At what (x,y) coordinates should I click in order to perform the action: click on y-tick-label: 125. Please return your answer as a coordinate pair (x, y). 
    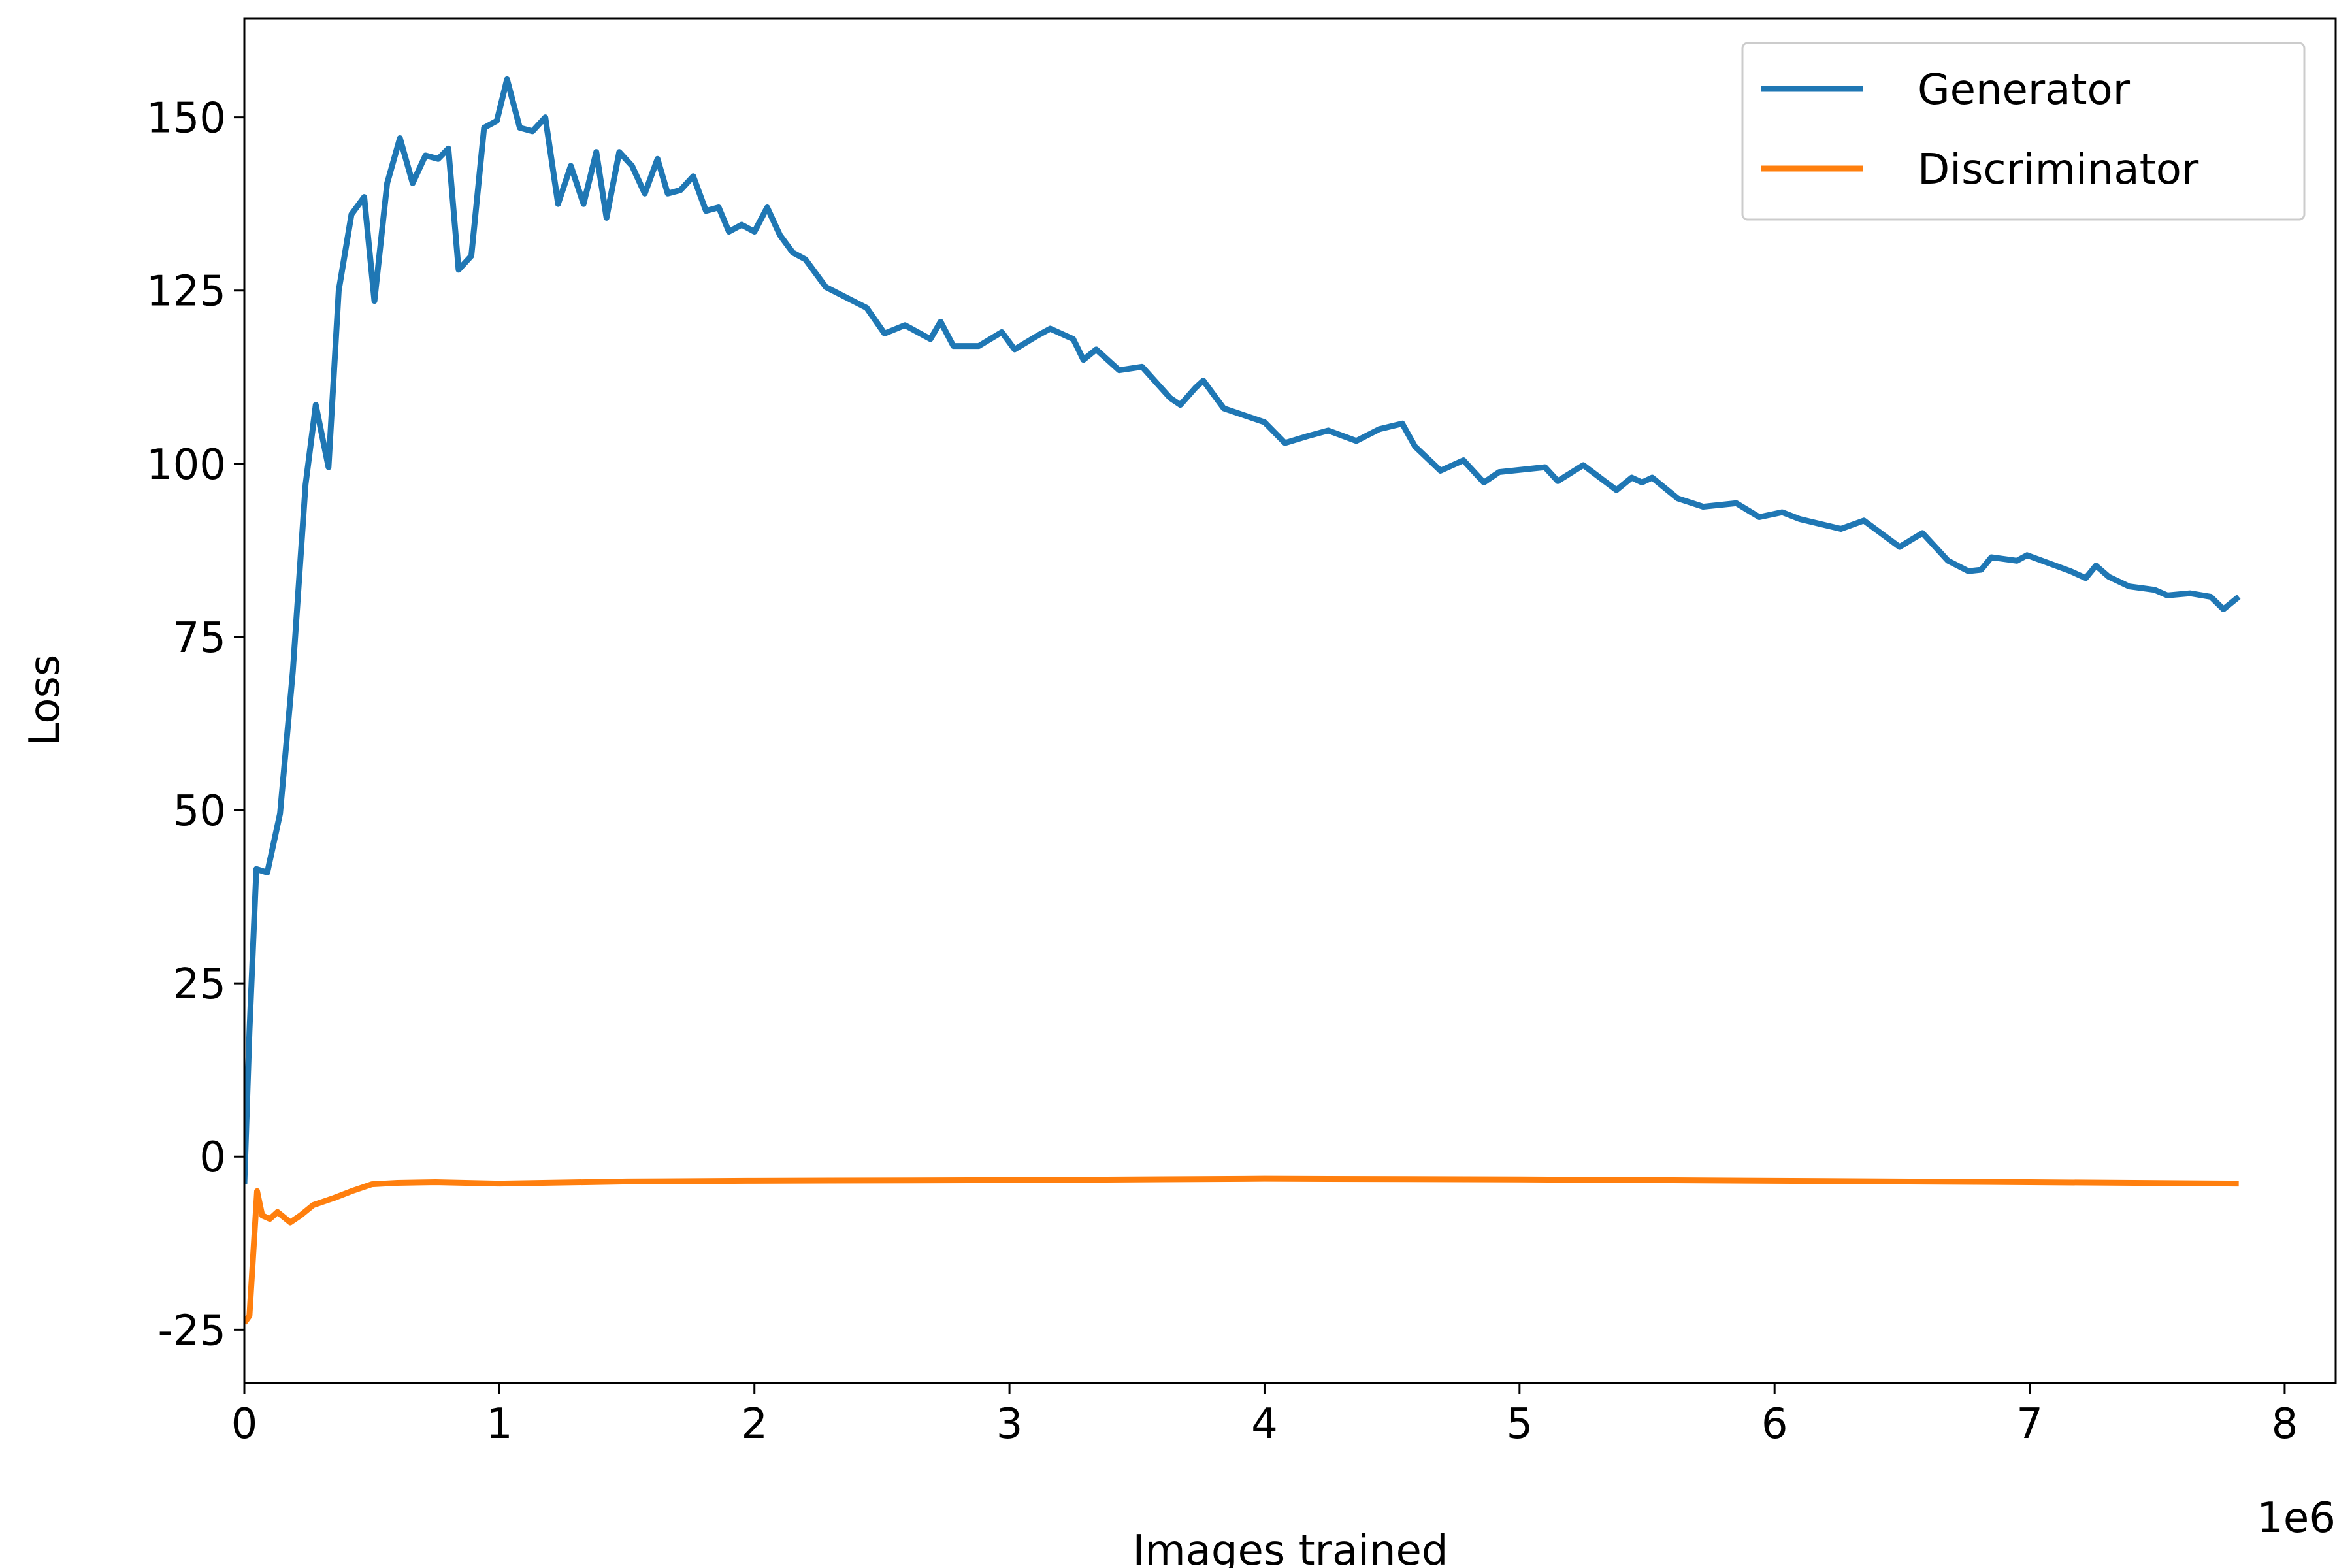
    Looking at the image, I should click on (186, 292).